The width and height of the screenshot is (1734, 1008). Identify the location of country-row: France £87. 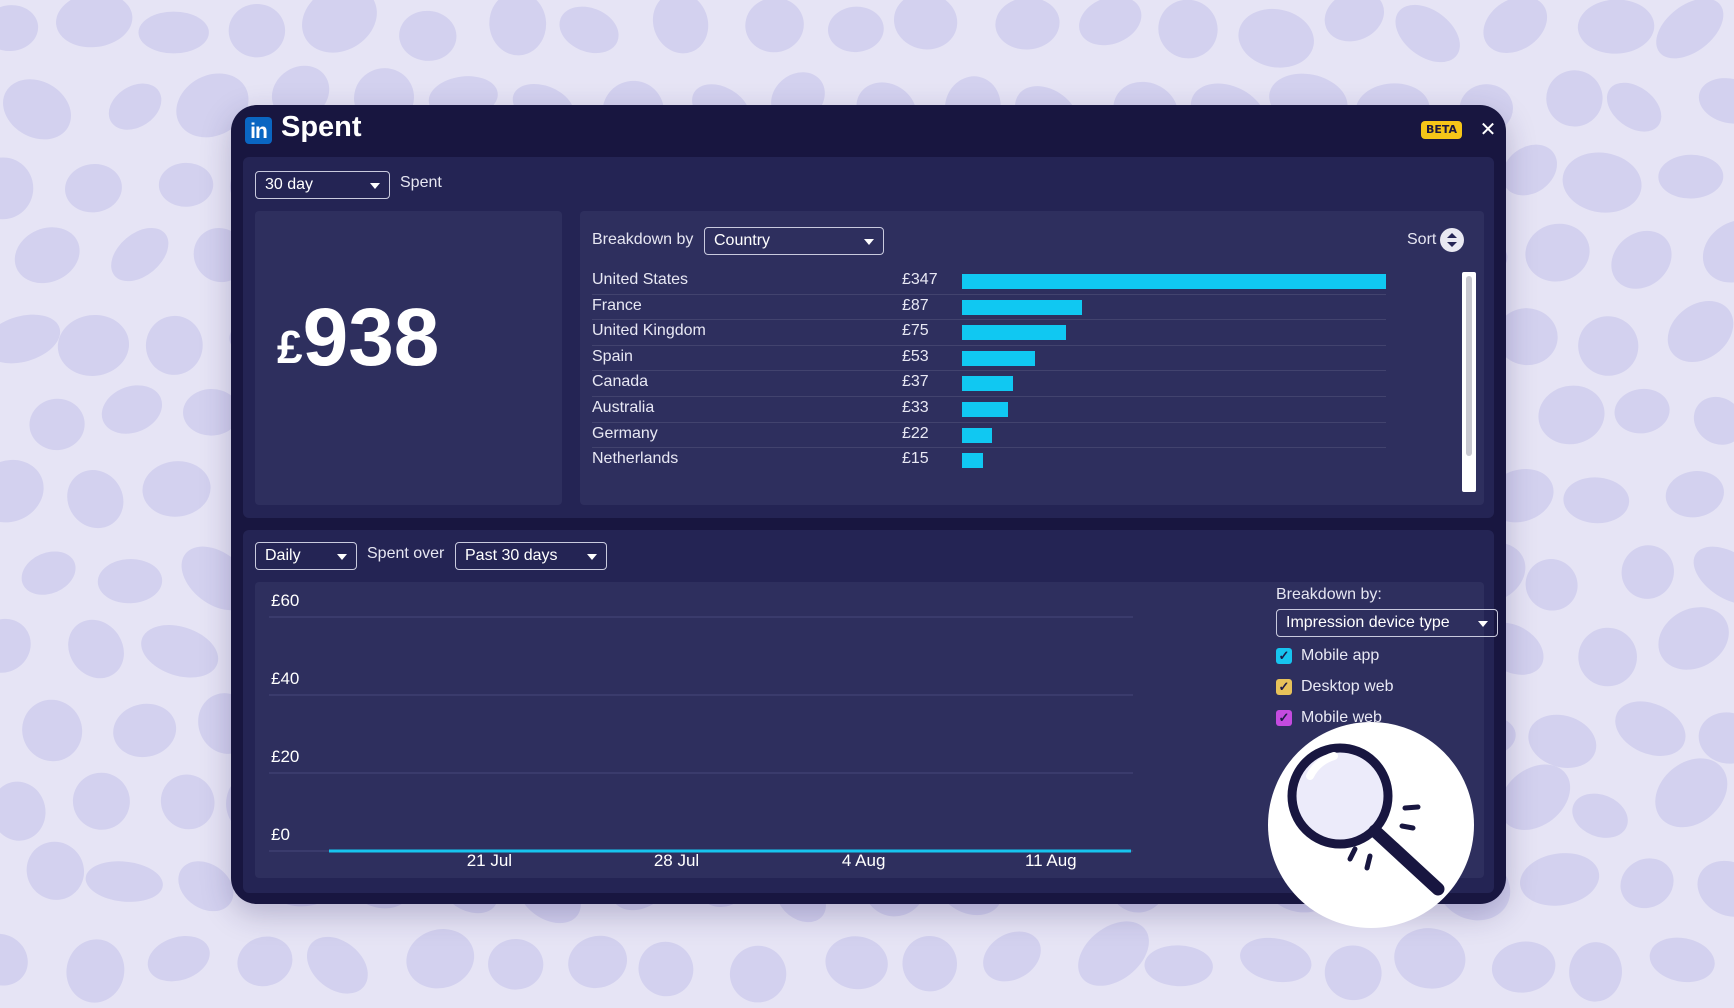
(989, 308).